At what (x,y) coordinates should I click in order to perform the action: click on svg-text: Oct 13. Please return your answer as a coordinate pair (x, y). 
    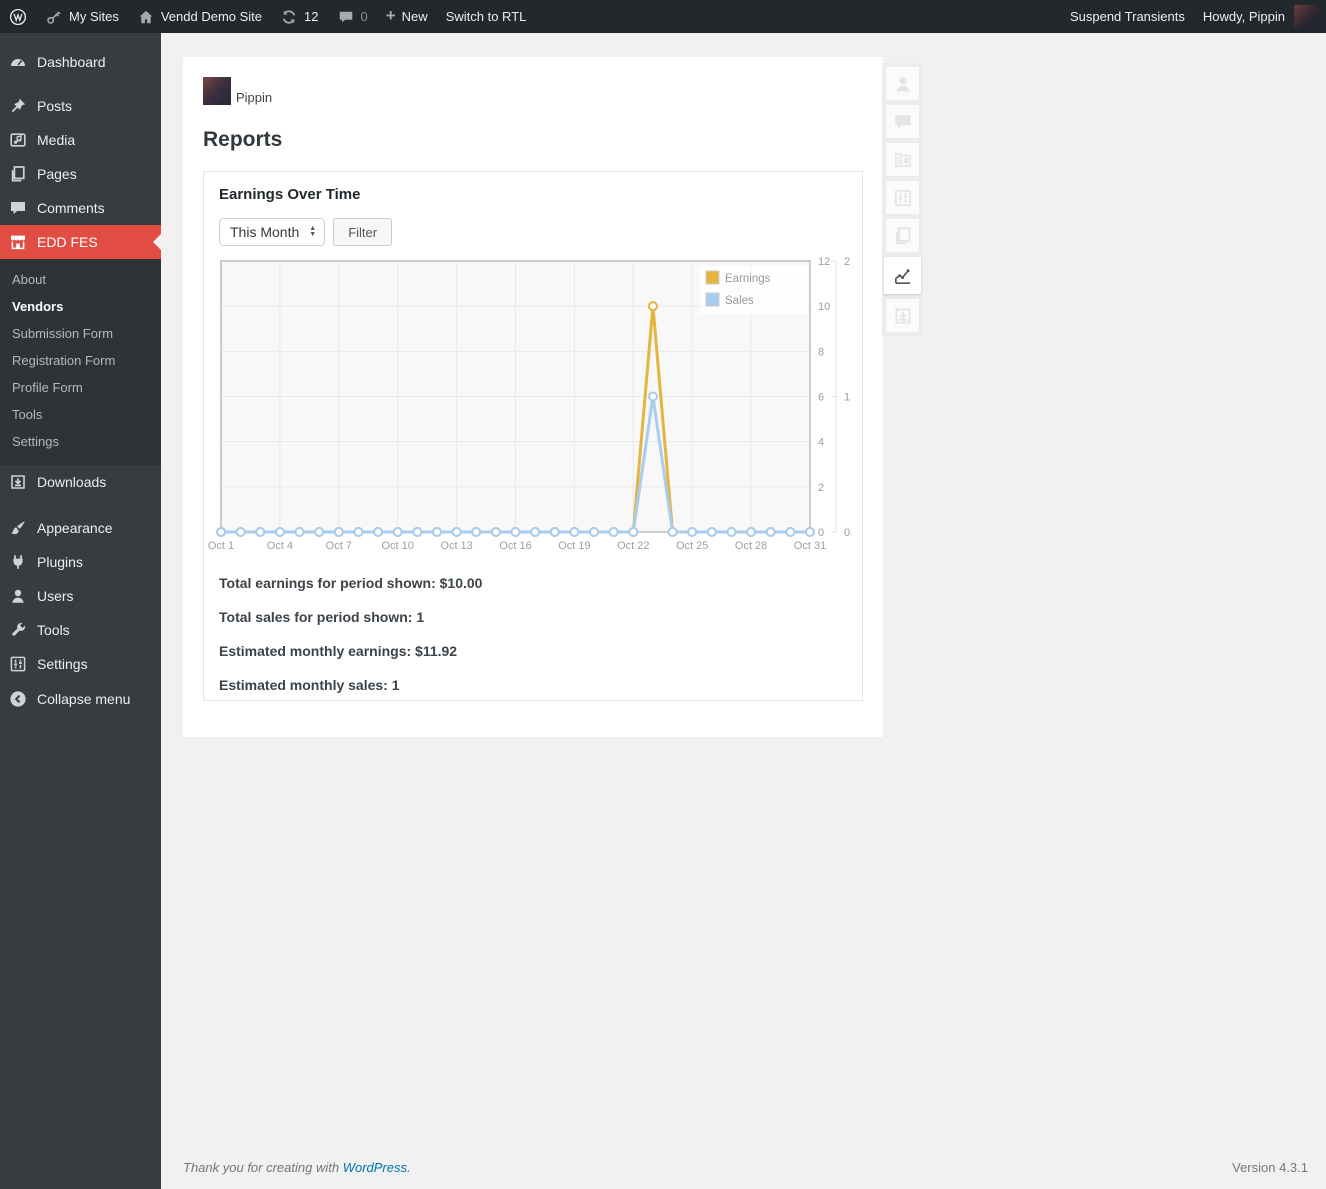
    Looking at the image, I should click on (456, 546).